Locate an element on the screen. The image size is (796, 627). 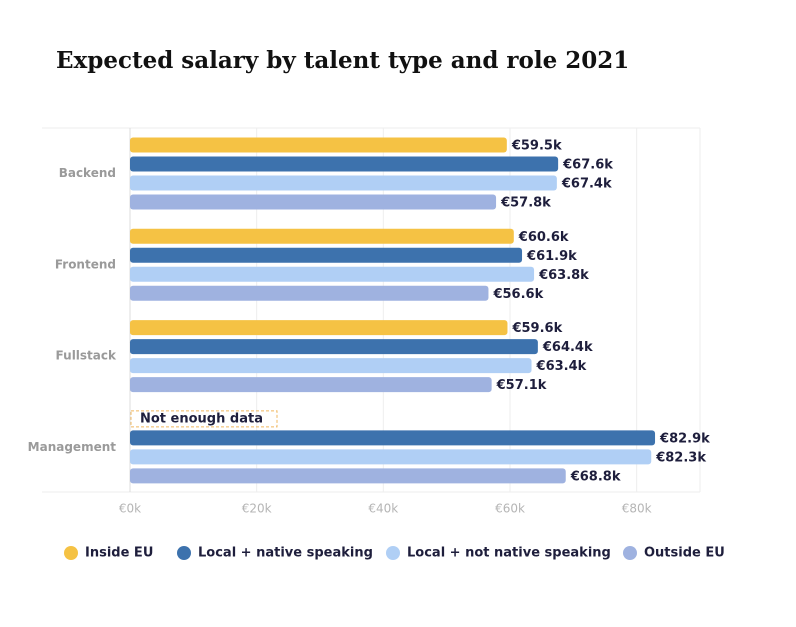
legend-label: Local + not native speaking is located at coordinates (509, 553).